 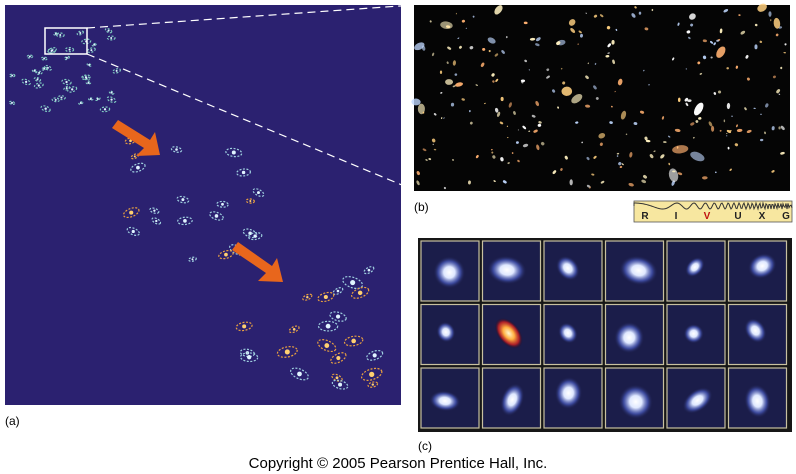 What do you see at coordinates (425, 446) in the screenshot?
I see `panel-label: (c)` at bounding box center [425, 446].